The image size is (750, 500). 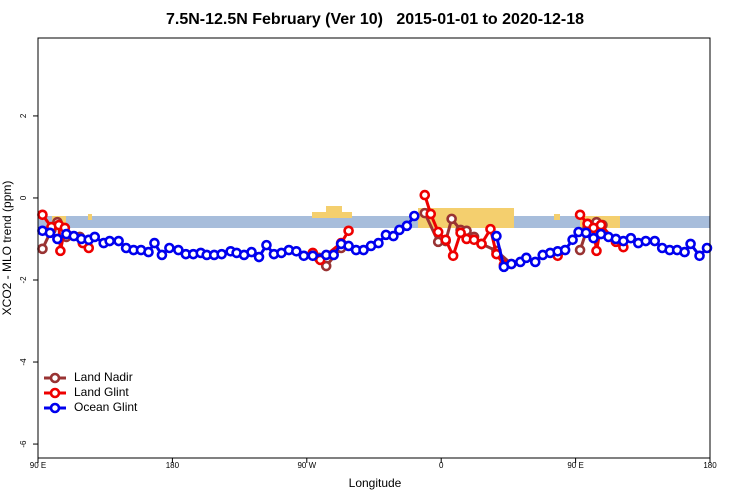 What do you see at coordinates (441, 465) in the screenshot?
I see `x-tick-label: 0` at bounding box center [441, 465].